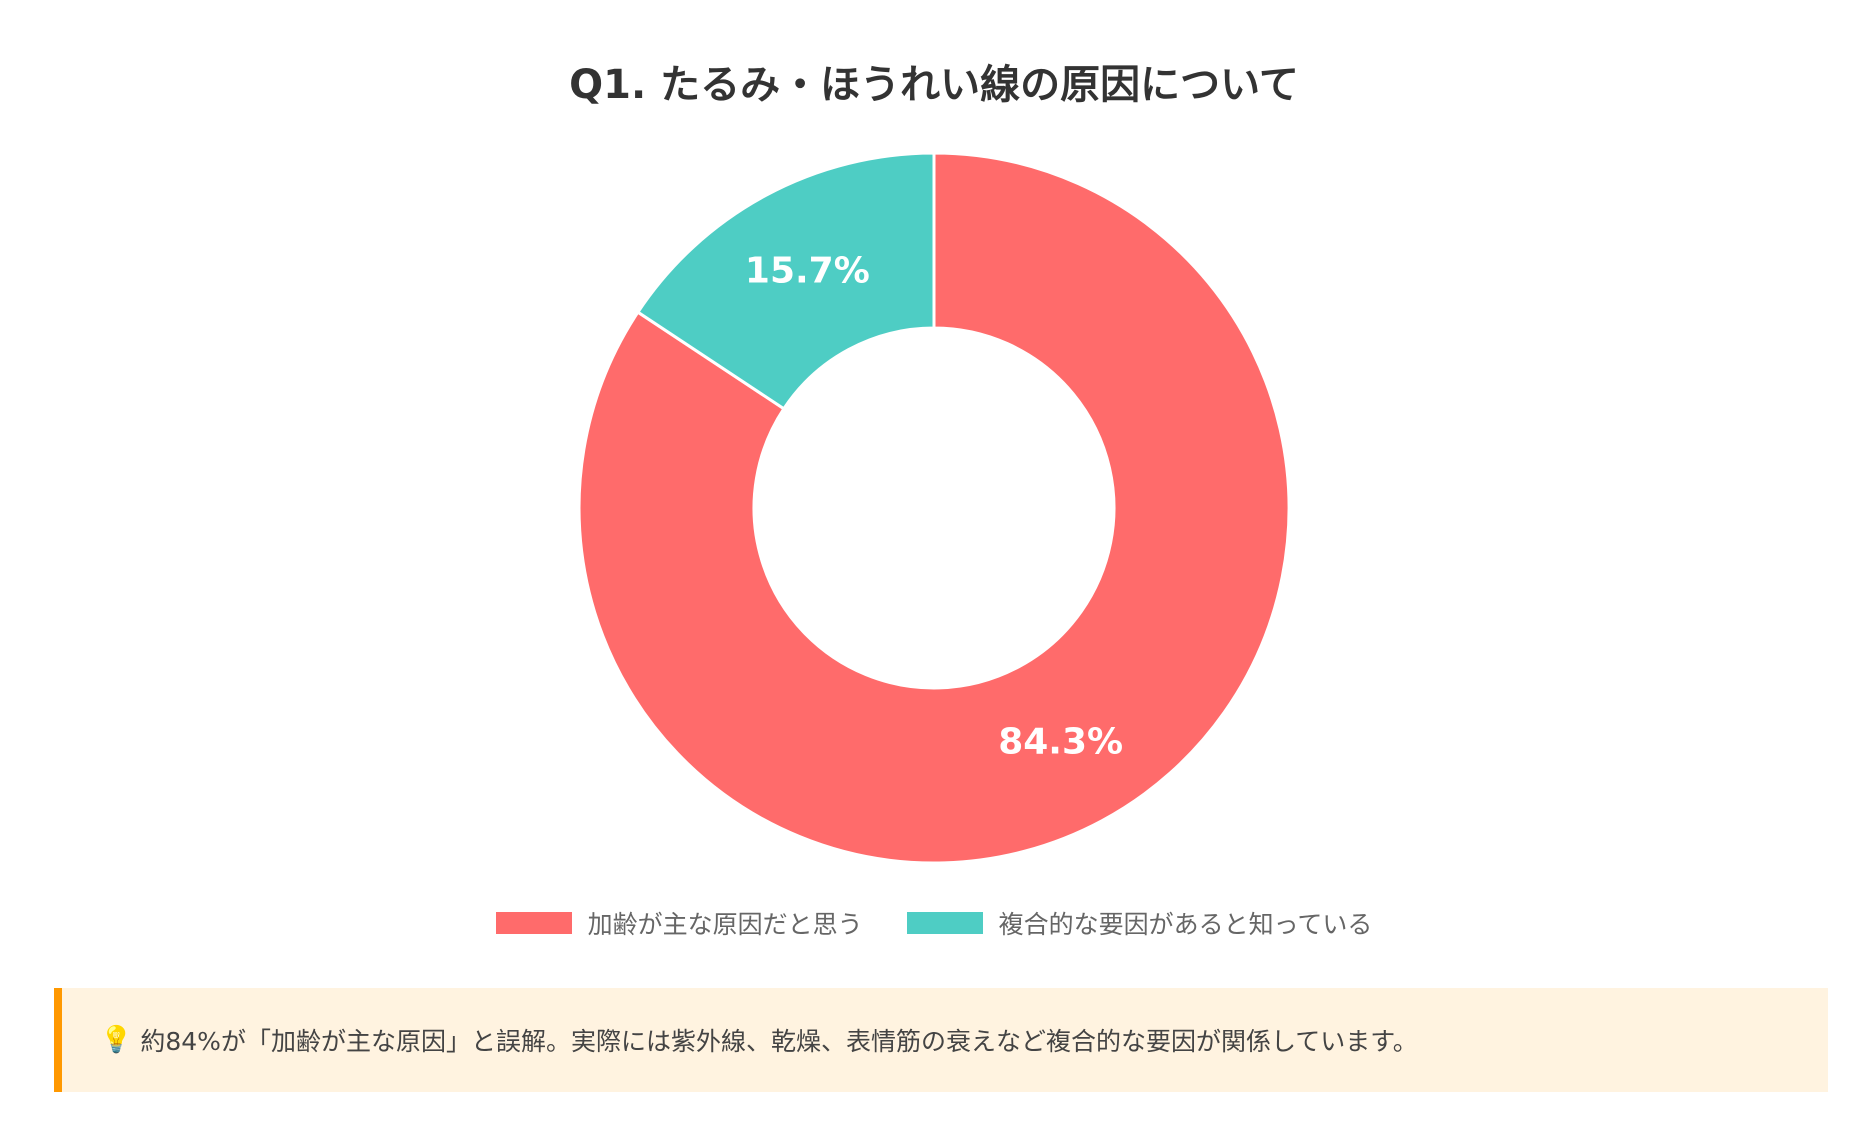 The width and height of the screenshot is (1868, 1132). I want to click on legend-swatch-complex, so click(944, 923).